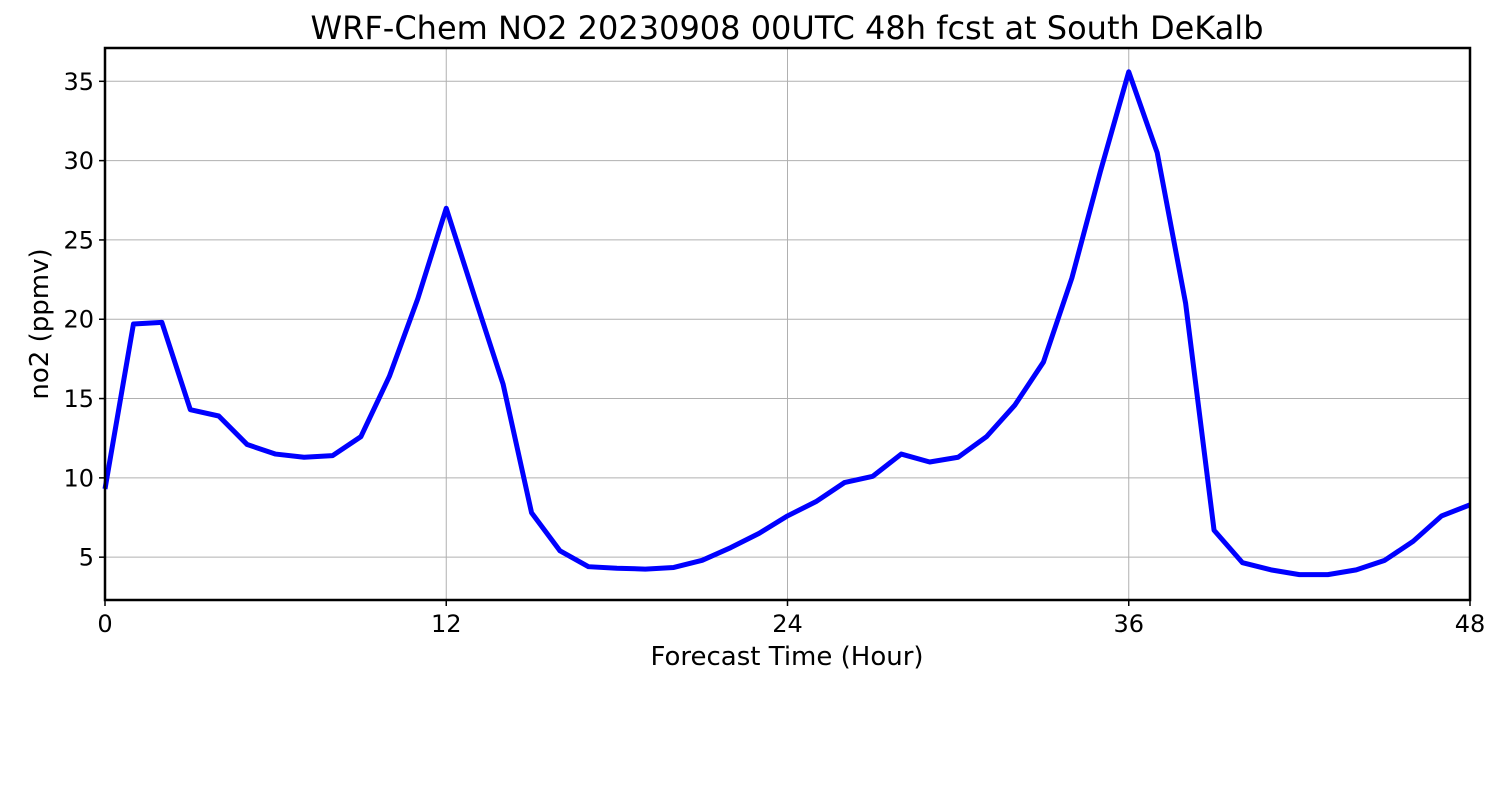 This screenshot has height=800, width=1500. What do you see at coordinates (78, 240) in the screenshot?
I see `y-tick-label: 25` at bounding box center [78, 240].